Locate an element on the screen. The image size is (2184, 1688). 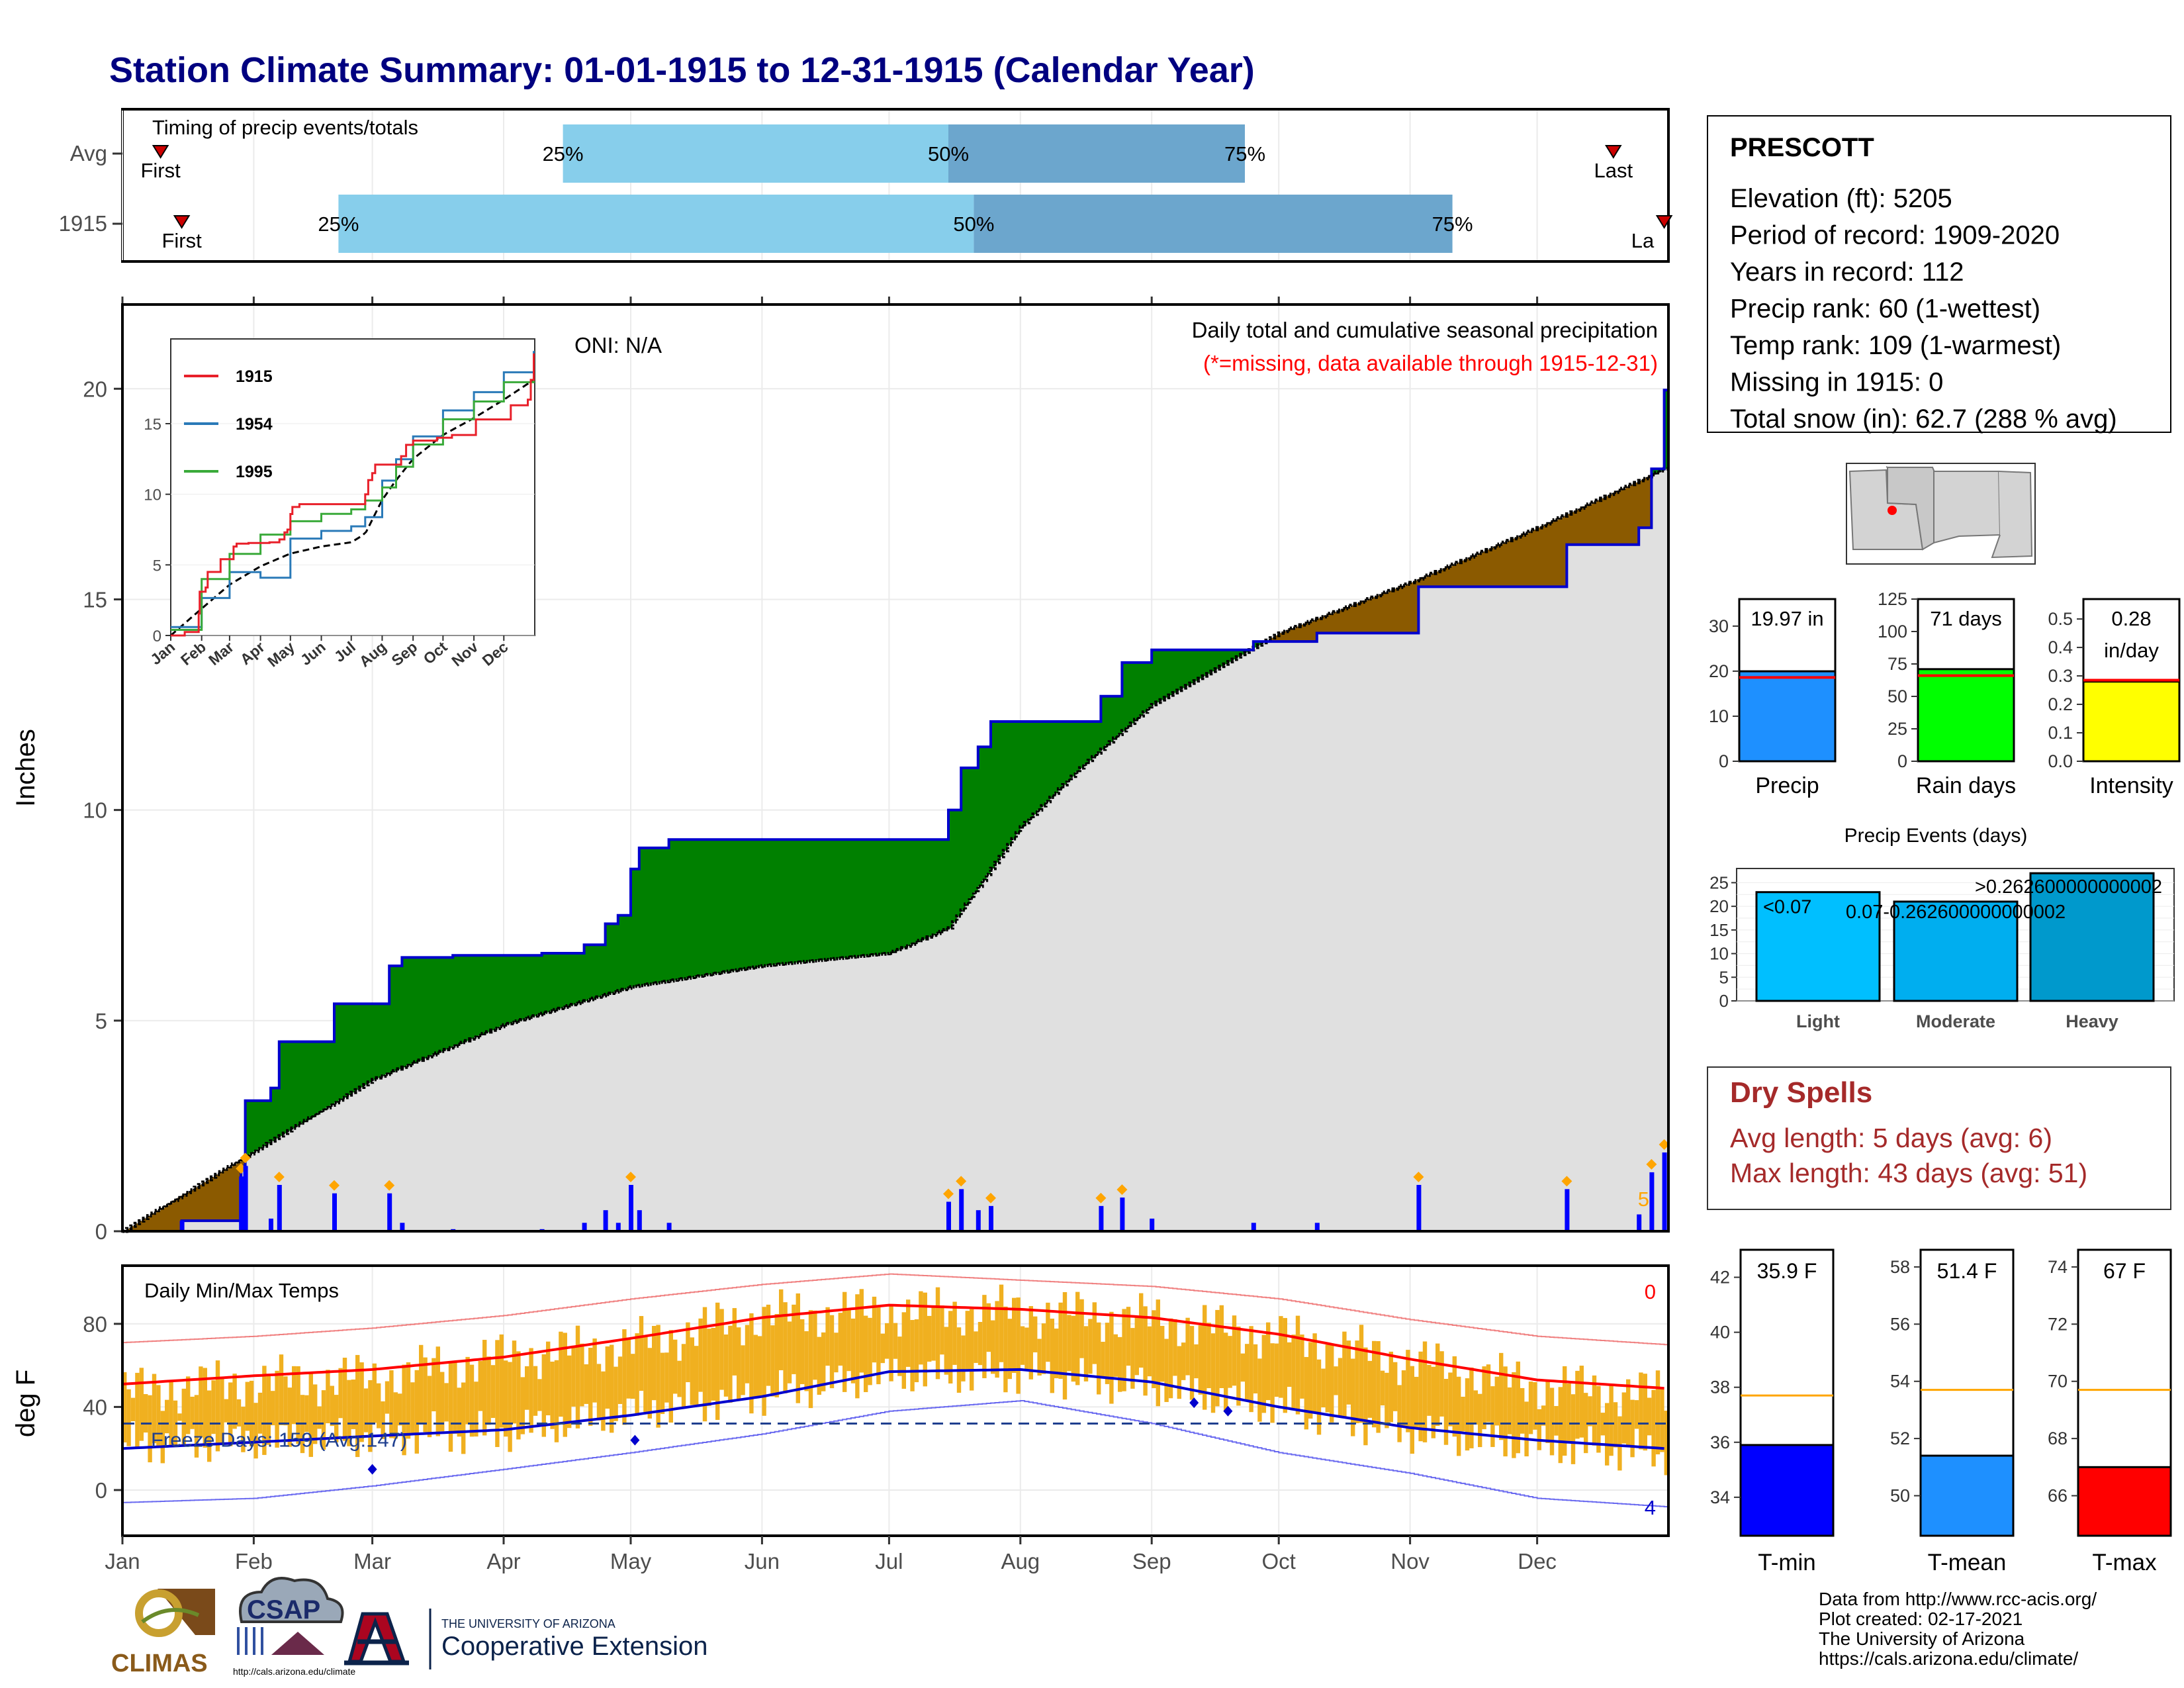
events-y-tick-label: 25 is located at coordinates (1719, 882).